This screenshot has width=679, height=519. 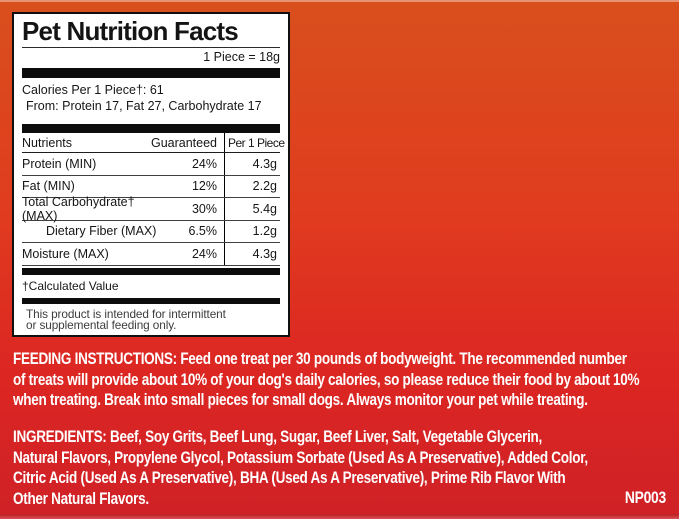 I want to click on table-row: Fat (MIN) 12% 2.2g, so click(x=151, y=186).